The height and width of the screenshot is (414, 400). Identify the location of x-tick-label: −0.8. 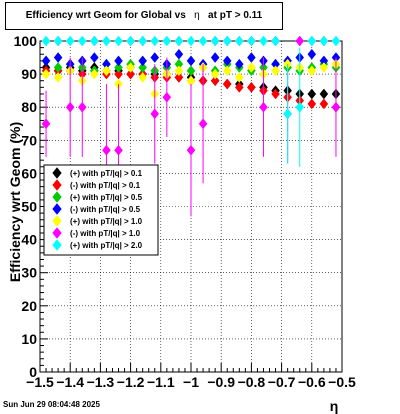
(252, 382).